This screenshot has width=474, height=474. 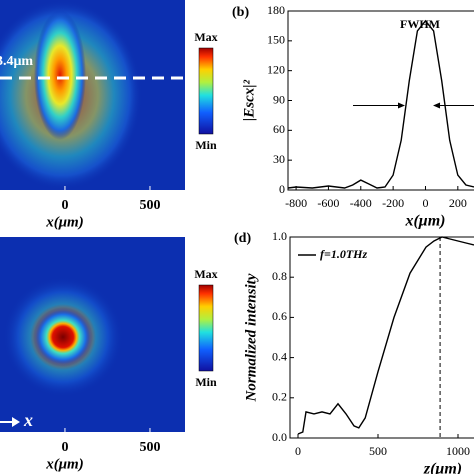 I want to click on x-tick-label: -800, so click(x=296, y=203).